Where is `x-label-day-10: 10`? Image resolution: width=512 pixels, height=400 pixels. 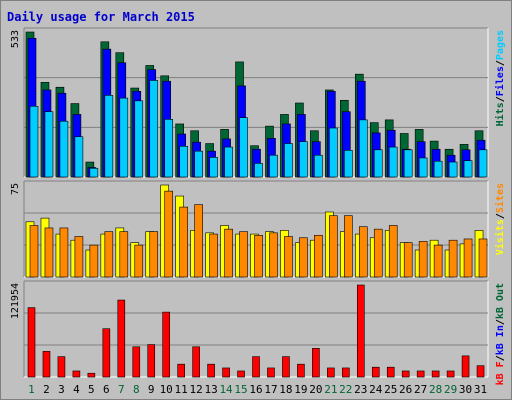
x-label-day-10: 10 is located at coordinates (166, 389).